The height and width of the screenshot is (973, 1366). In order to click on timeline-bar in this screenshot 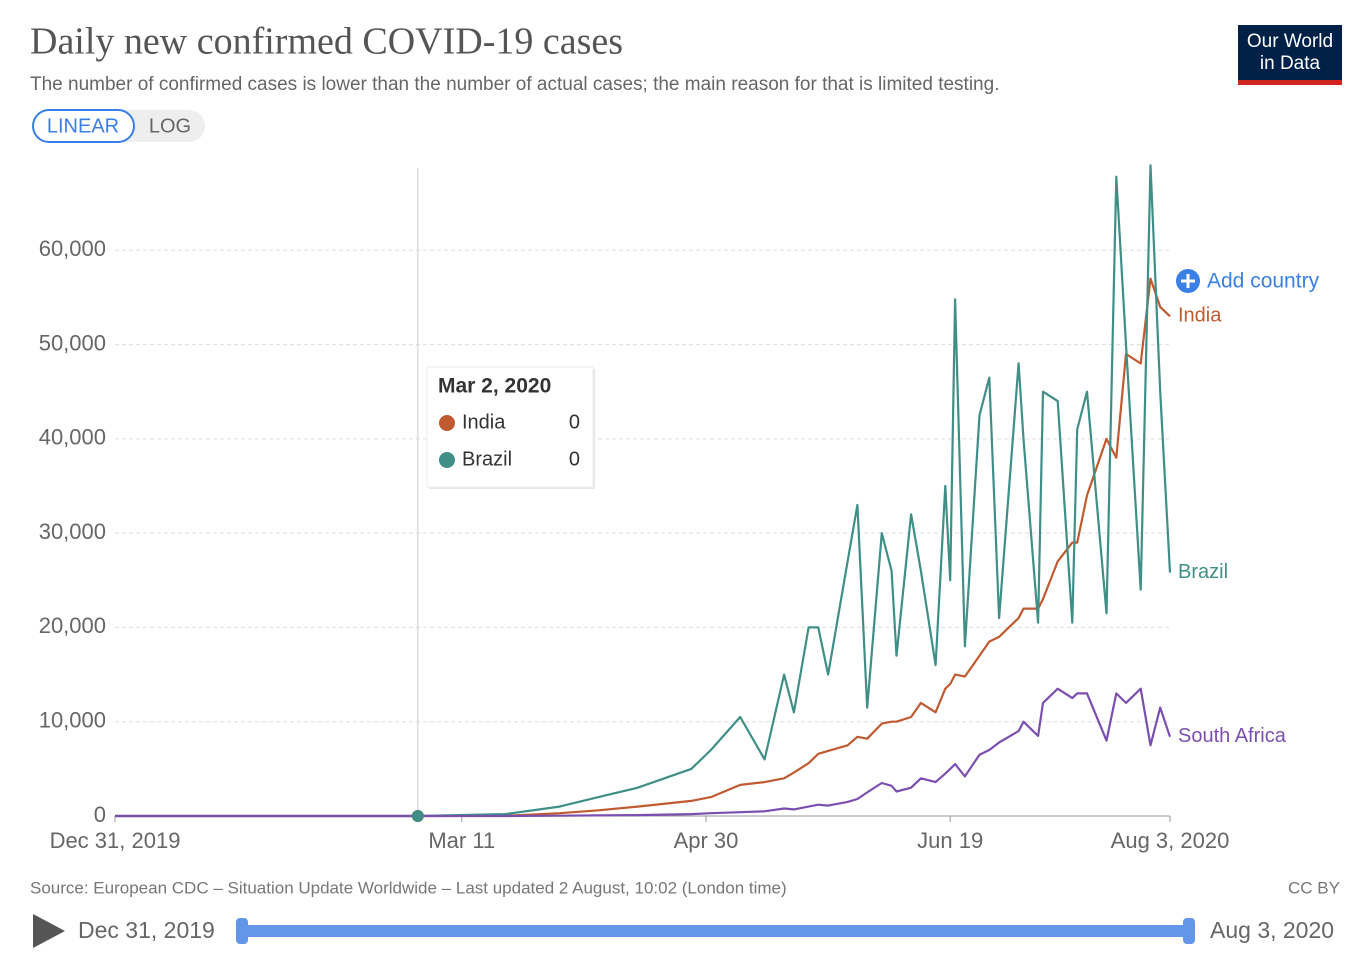, I will do `click(715, 931)`.